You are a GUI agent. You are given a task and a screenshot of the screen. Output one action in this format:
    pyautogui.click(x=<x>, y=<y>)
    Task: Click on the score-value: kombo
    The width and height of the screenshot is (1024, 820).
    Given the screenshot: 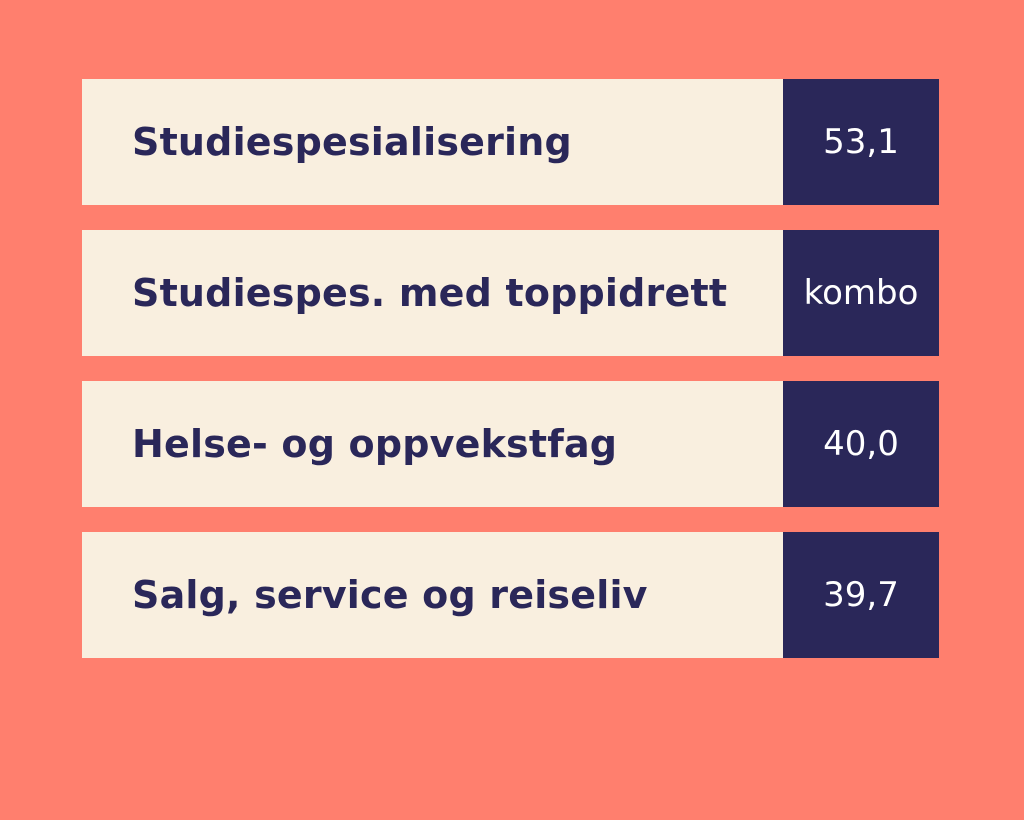 What is the action you would take?
    pyautogui.click(x=861, y=293)
    